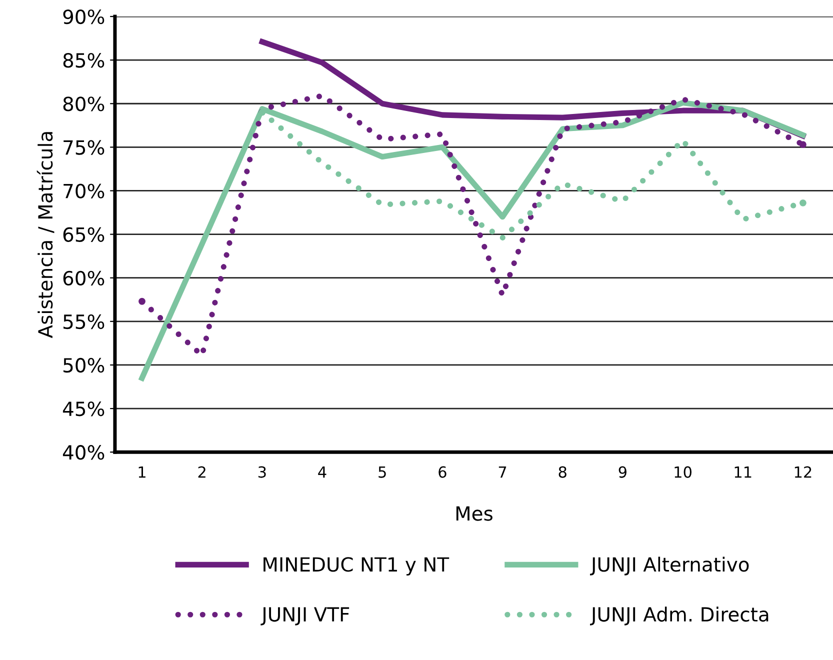 Image resolution: width=833 pixels, height=660 pixels. What do you see at coordinates (83, 60) in the screenshot?
I see `y-tick-label: 85%` at bounding box center [83, 60].